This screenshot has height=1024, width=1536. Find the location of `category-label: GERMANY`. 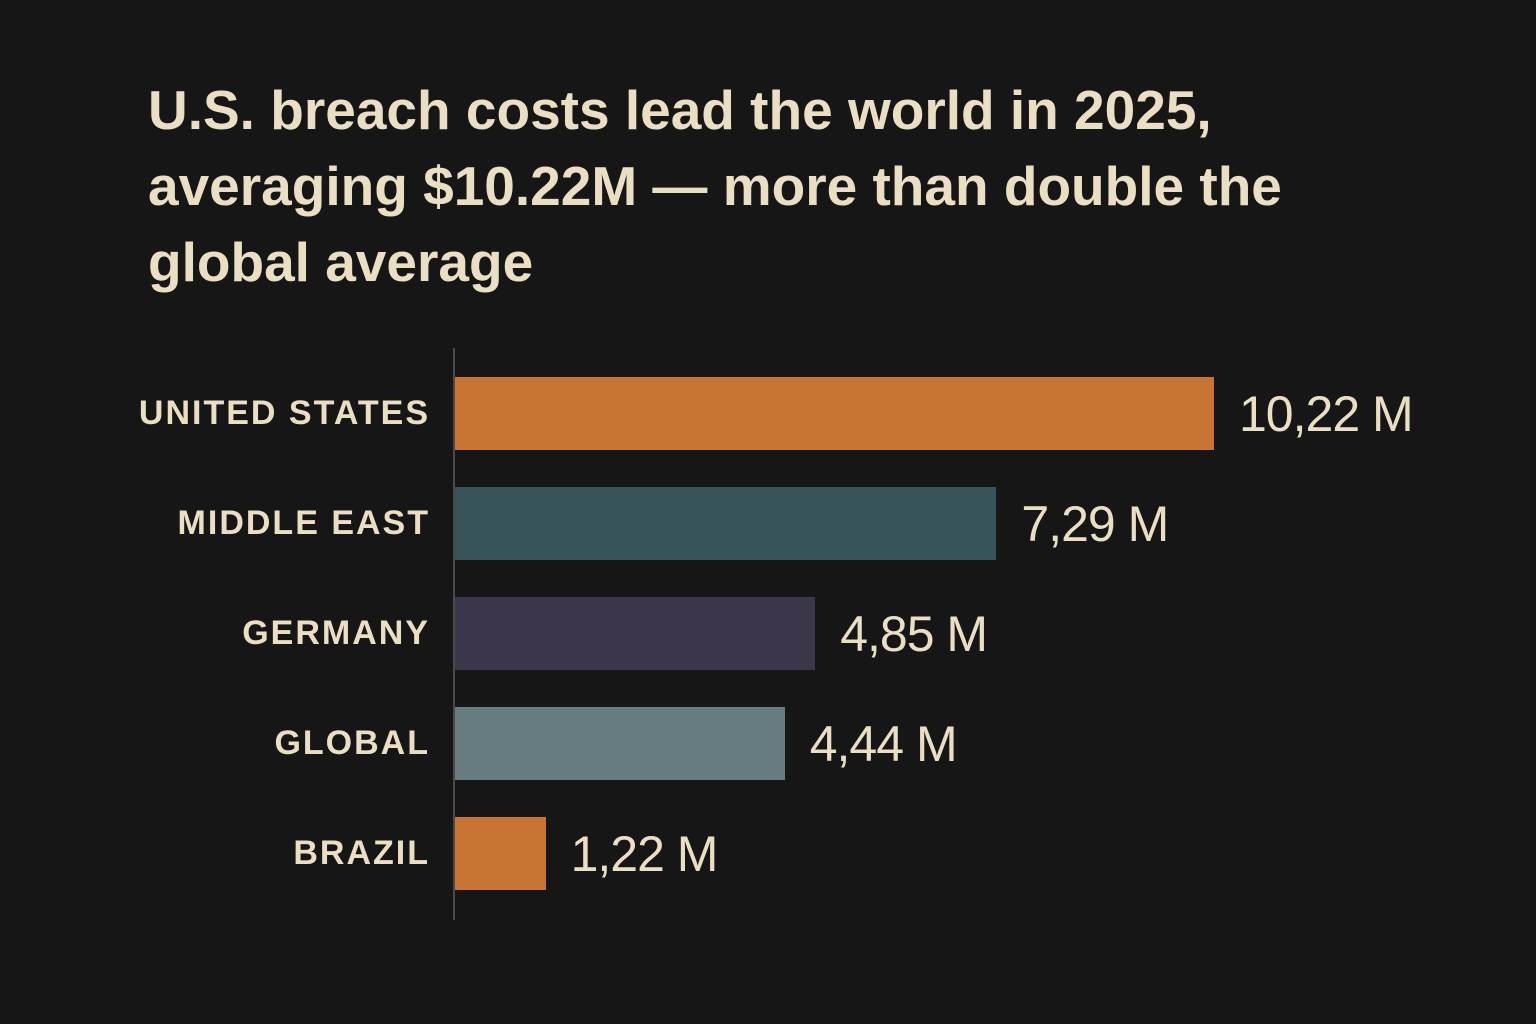

category-label: GERMANY is located at coordinates (336, 633).